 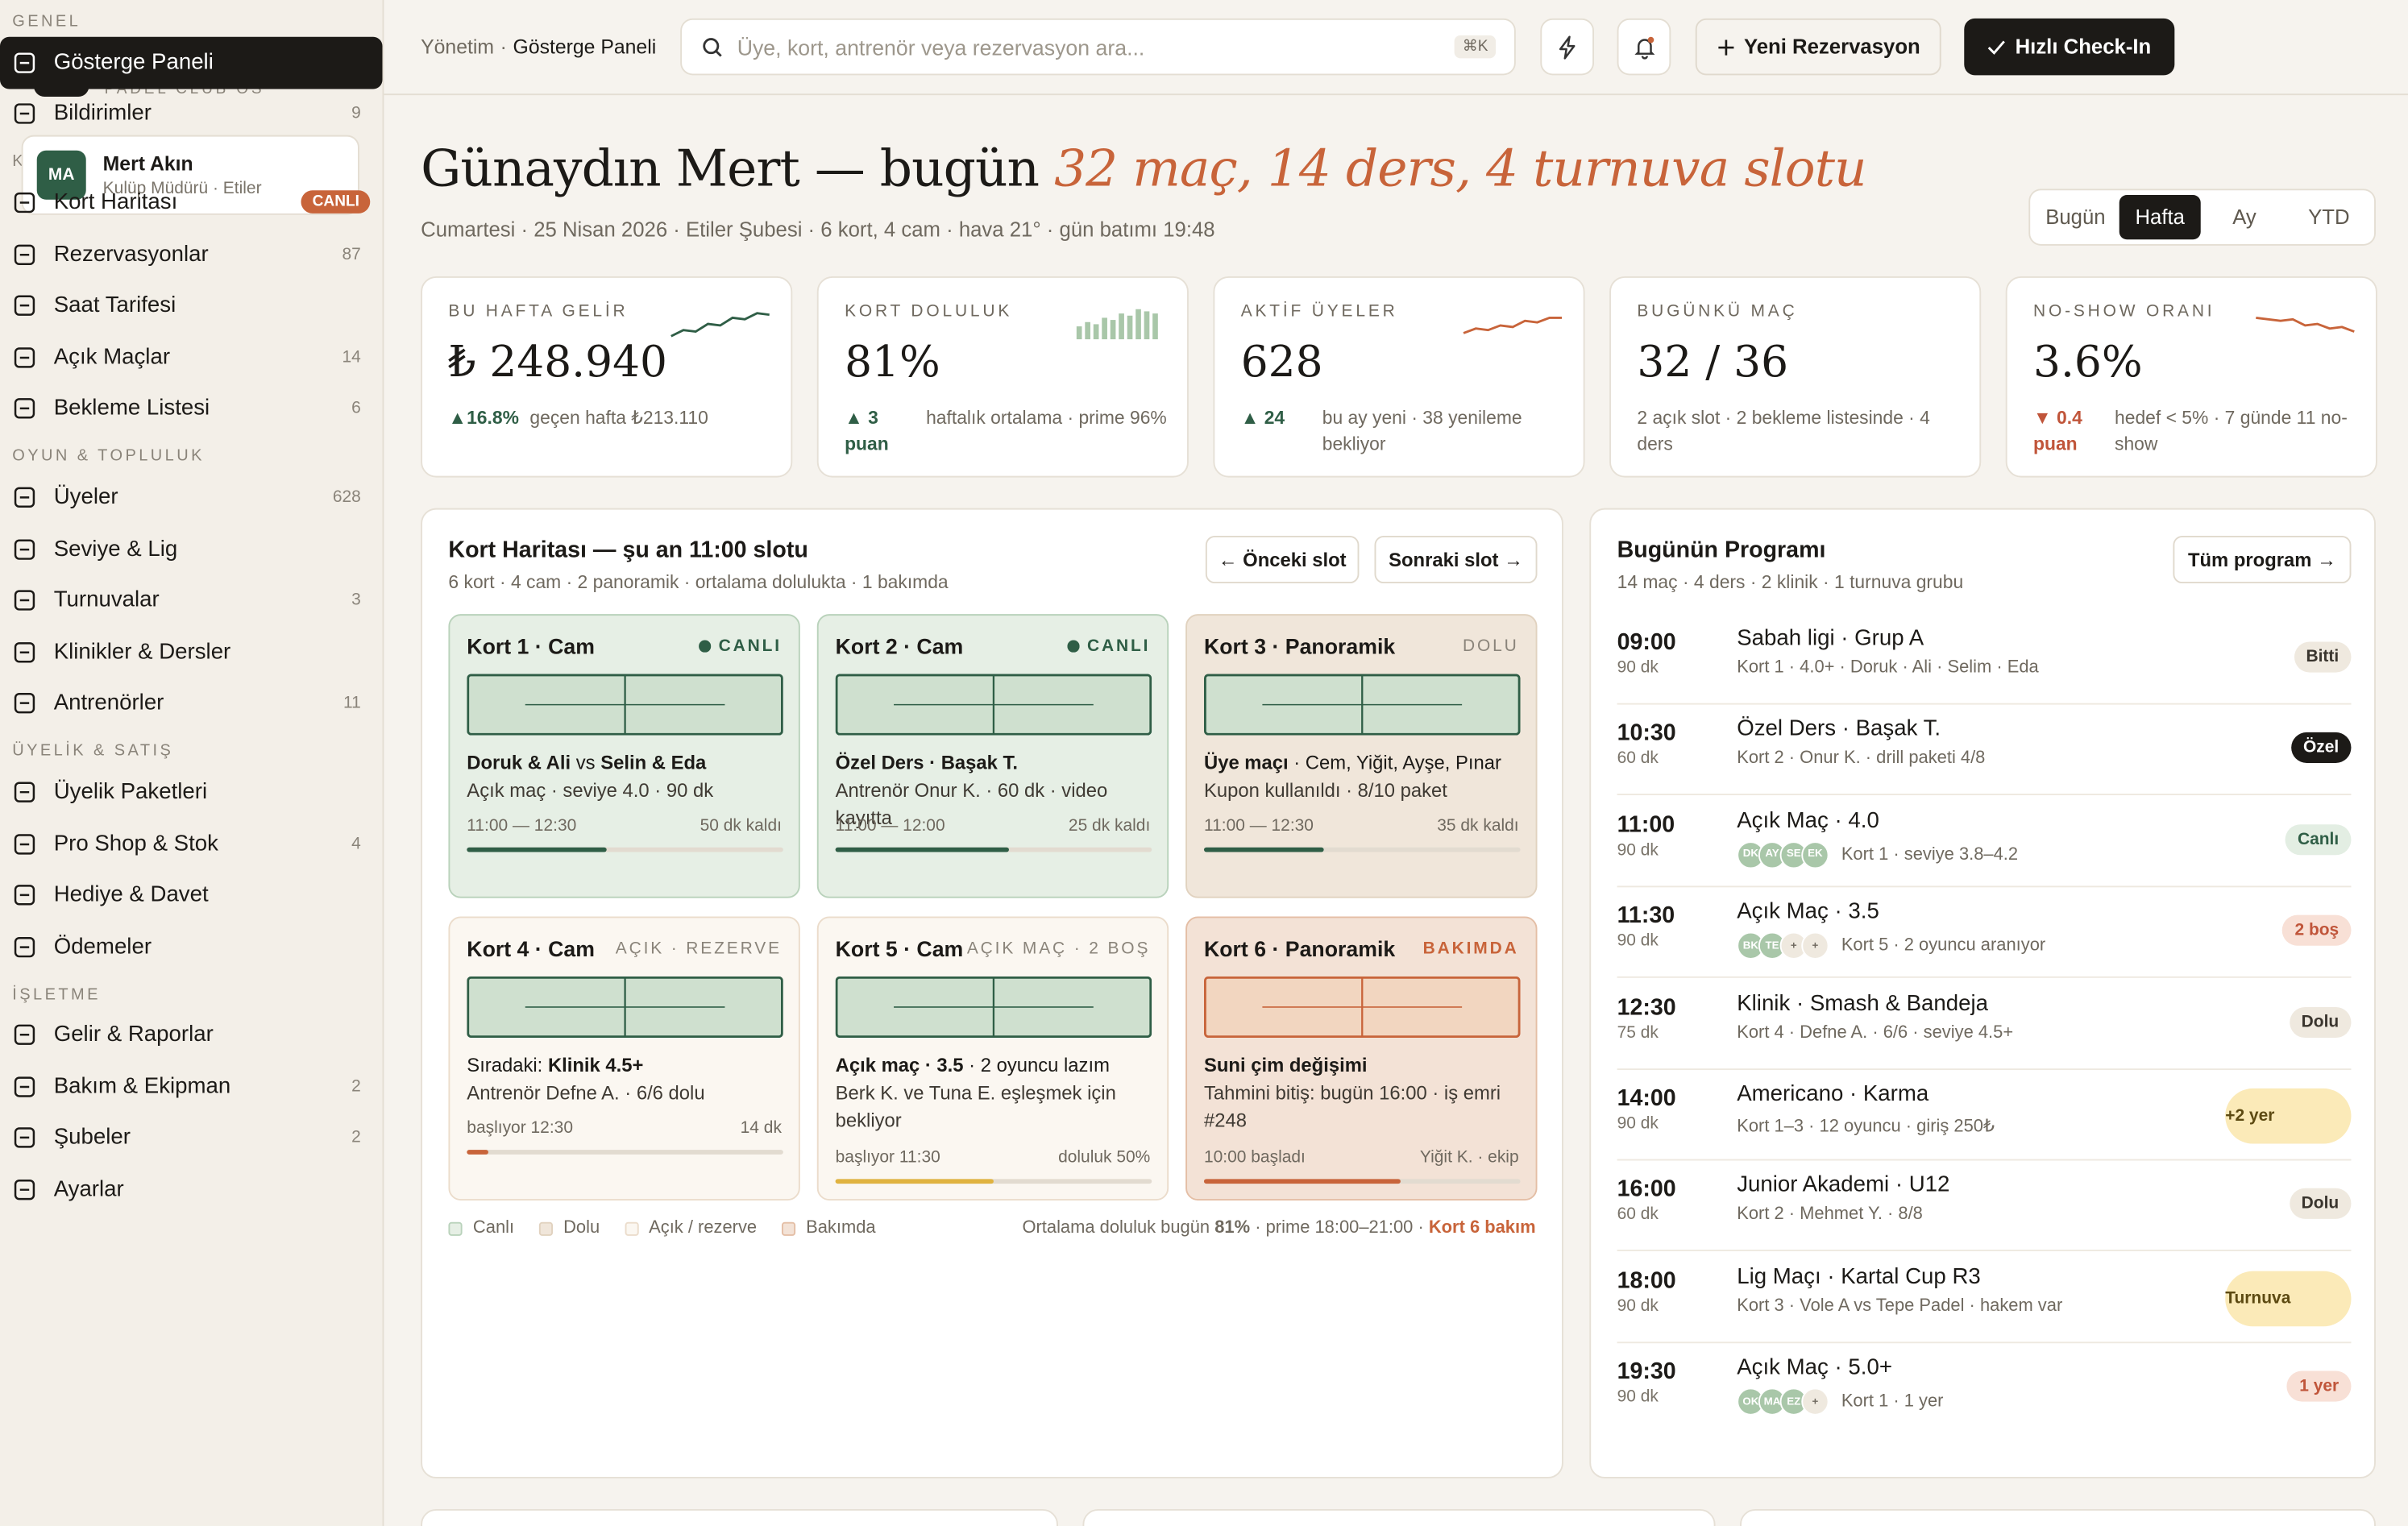 I want to click on quick-action, so click(x=1567, y=47).